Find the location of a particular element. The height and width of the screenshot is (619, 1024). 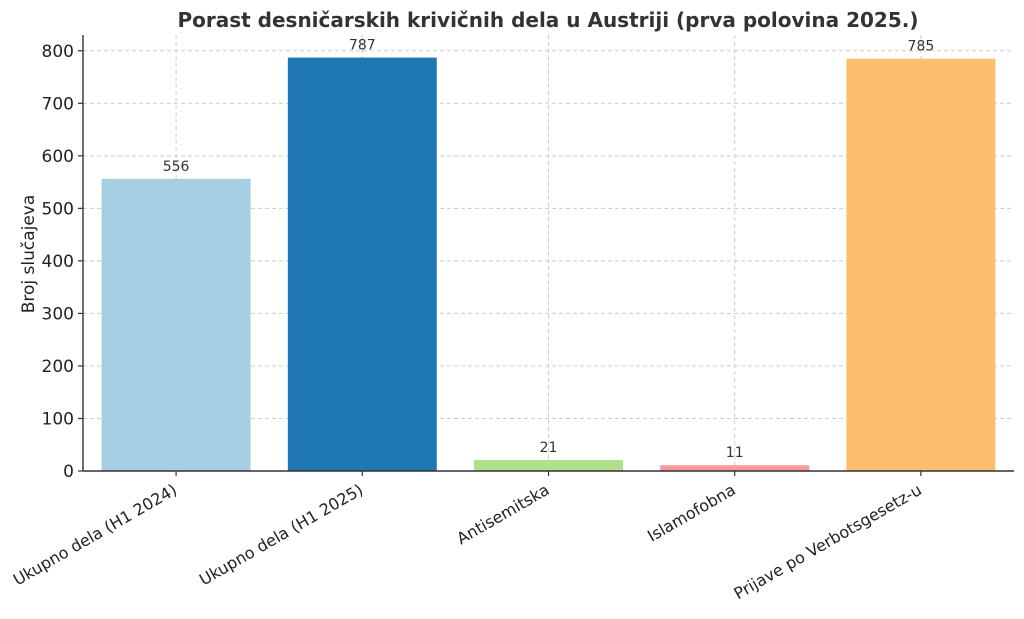

bar-value-label: 785 is located at coordinates (921, 47).